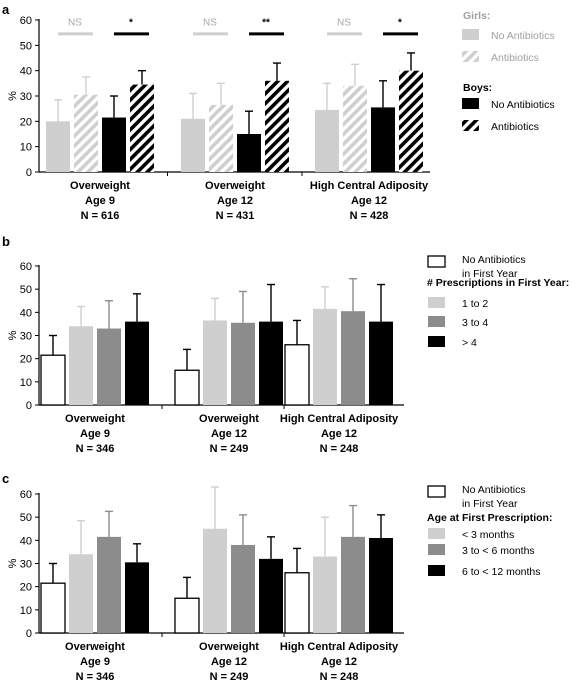 The image size is (584, 685). Describe the element at coordinates (523, 105) in the screenshot. I see `legend-label: No Antibiotics` at that location.